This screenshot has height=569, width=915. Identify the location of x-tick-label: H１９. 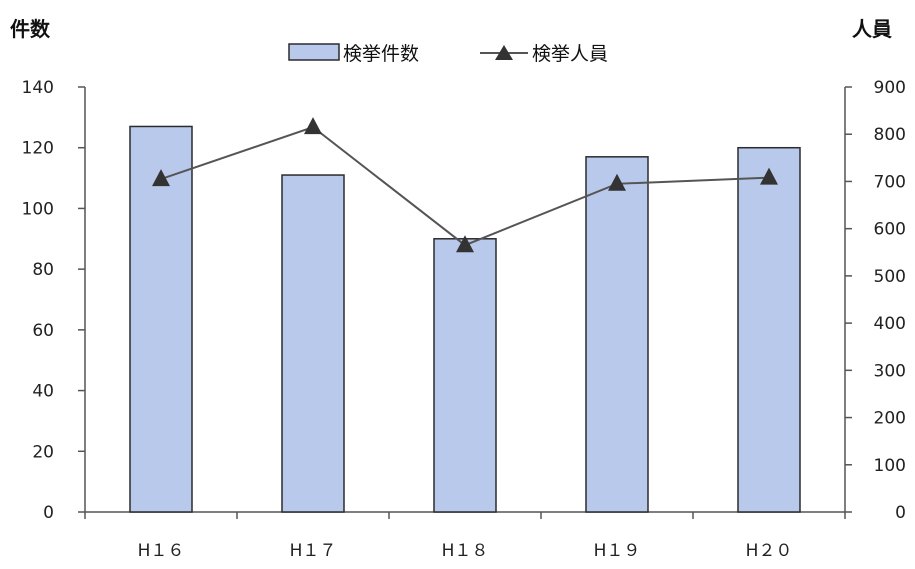
(617, 551).